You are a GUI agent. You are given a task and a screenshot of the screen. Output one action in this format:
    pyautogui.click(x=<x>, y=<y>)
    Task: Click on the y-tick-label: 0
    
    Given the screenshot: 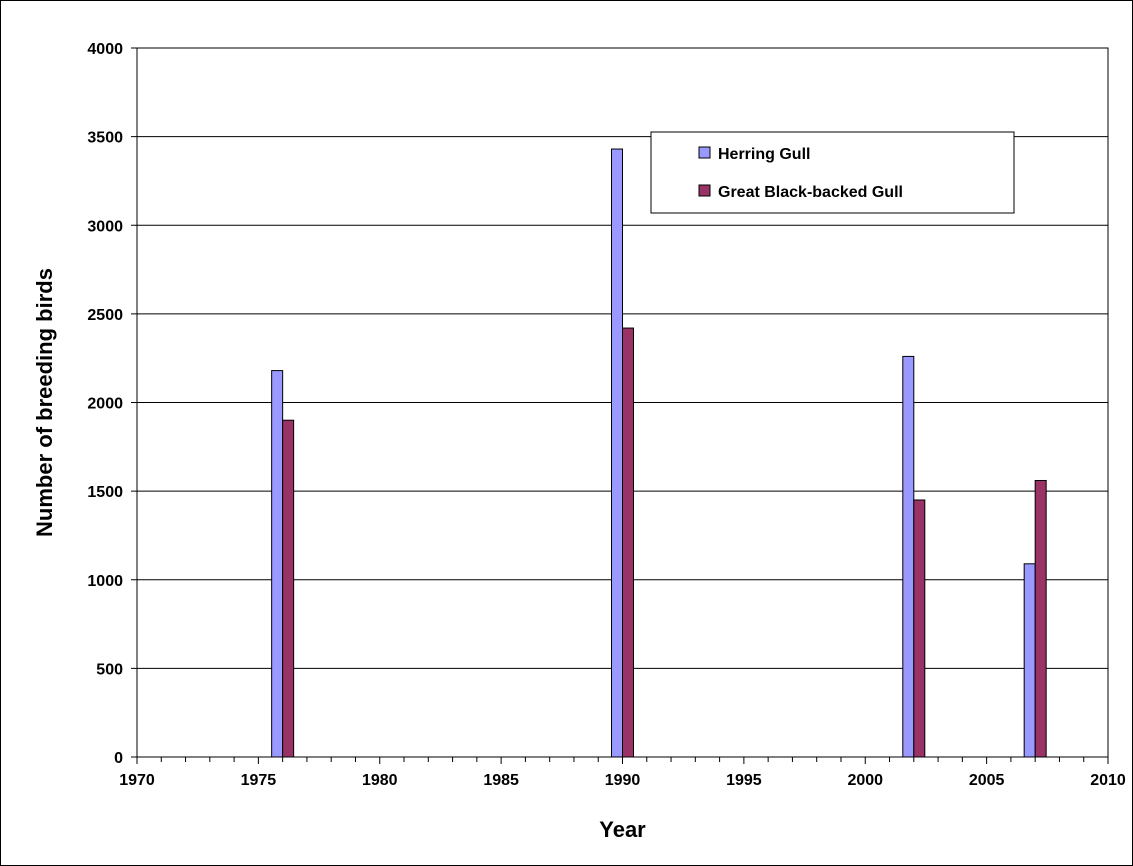 What is the action you would take?
    pyautogui.click(x=118, y=758)
    